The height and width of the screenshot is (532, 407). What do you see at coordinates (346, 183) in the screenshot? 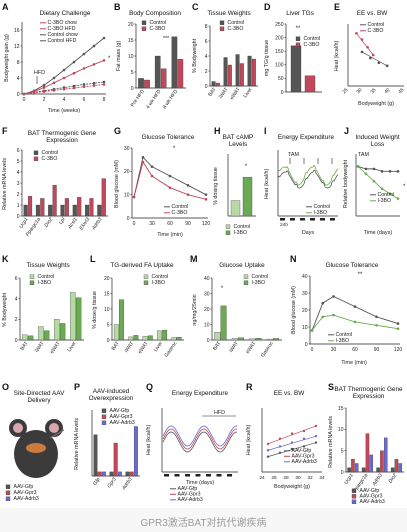
I see `j-ylabel: Relative bodyweight` at bounding box center [346, 183].